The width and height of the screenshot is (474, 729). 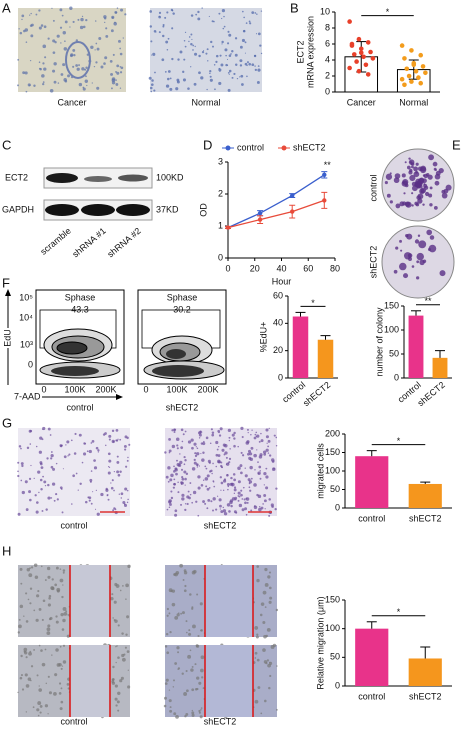 I want to click on y-tick-label: 60, so click(x=278, y=295).